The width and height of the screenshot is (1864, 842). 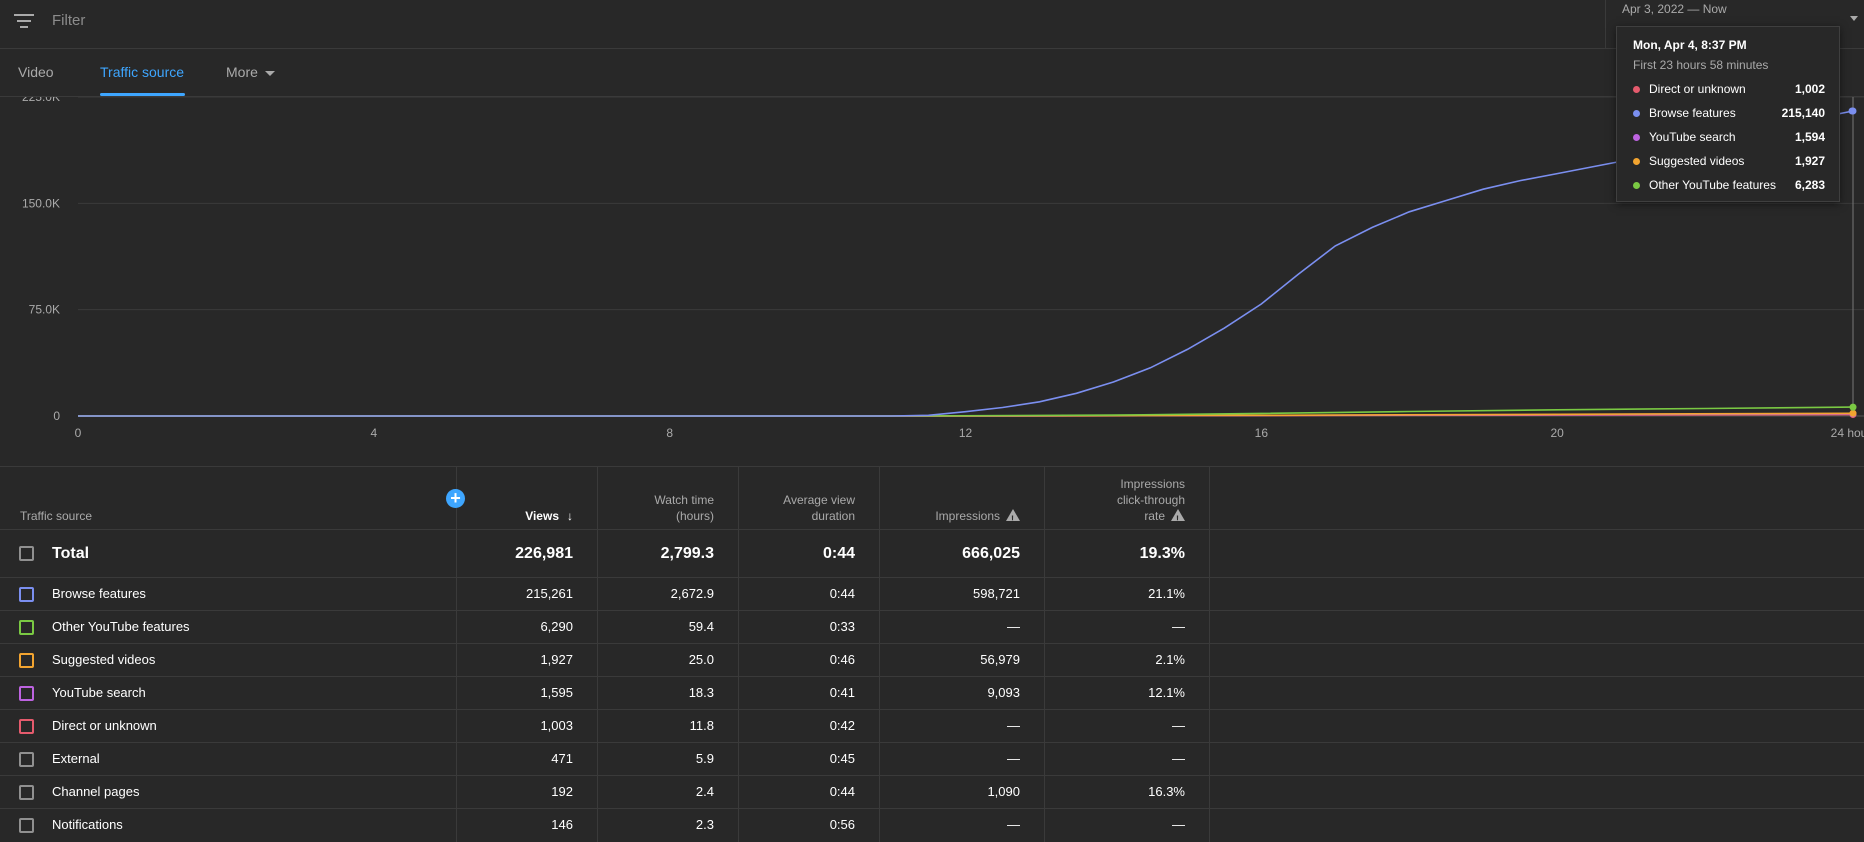 What do you see at coordinates (932, 659) in the screenshot?
I see `table-row: Suggested videos 1,927 25.0 0:46 56,979 2.1%` at bounding box center [932, 659].